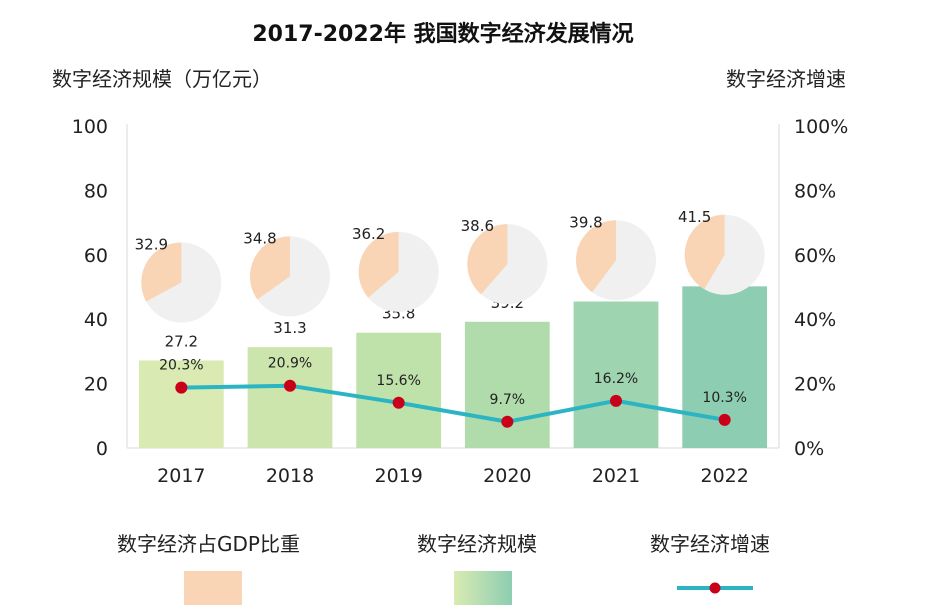  What do you see at coordinates (368, 234) in the screenshot?
I see `pie-value-label: 36.2` at bounding box center [368, 234].